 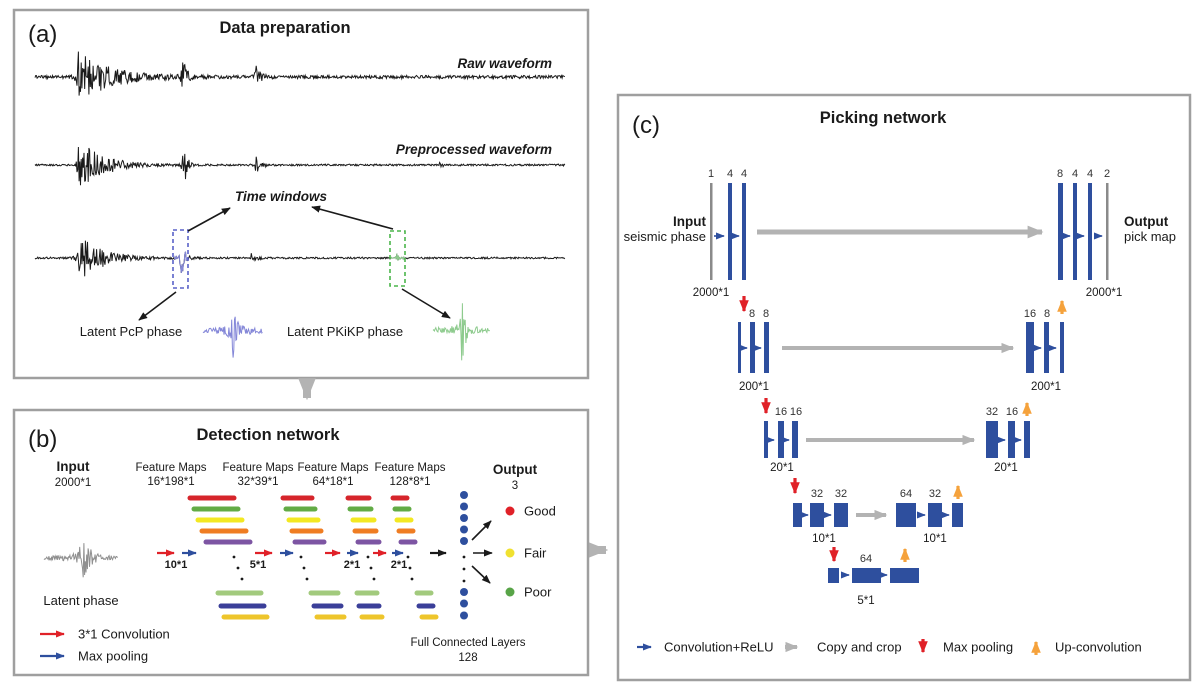 I want to click on c-input-title: Input, so click(x=689, y=221).